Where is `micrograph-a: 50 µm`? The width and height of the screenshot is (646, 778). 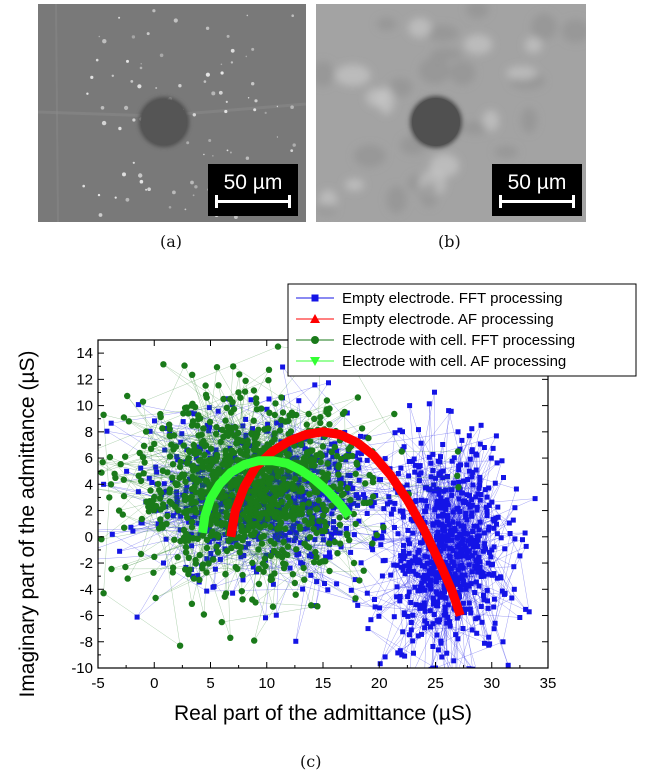 micrograph-a: 50 µm is located at coordinates (172, 113).